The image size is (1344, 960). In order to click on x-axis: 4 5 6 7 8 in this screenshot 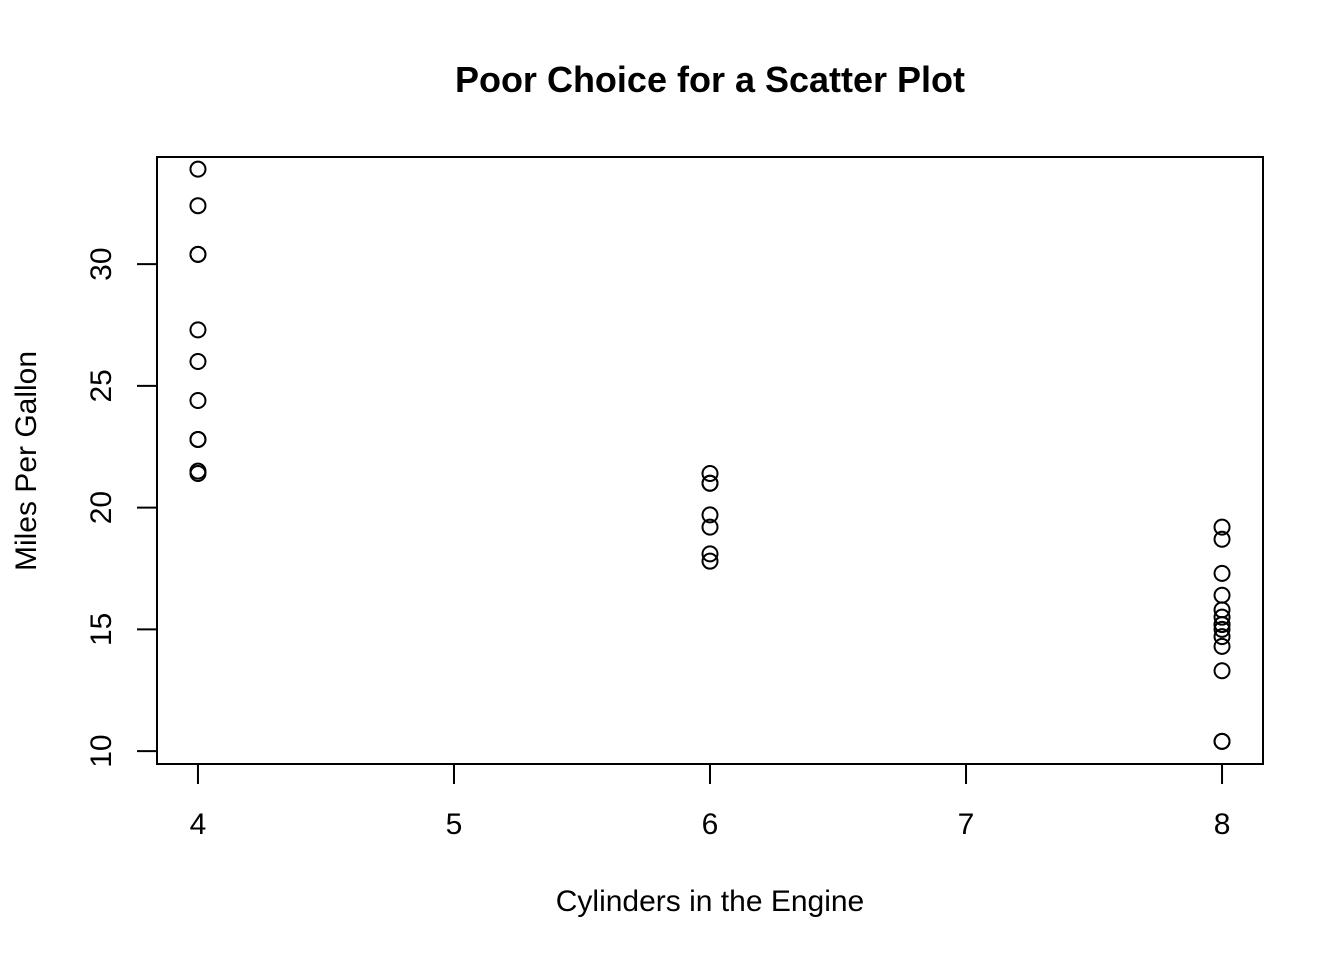, I will do `click(710, 802)`.